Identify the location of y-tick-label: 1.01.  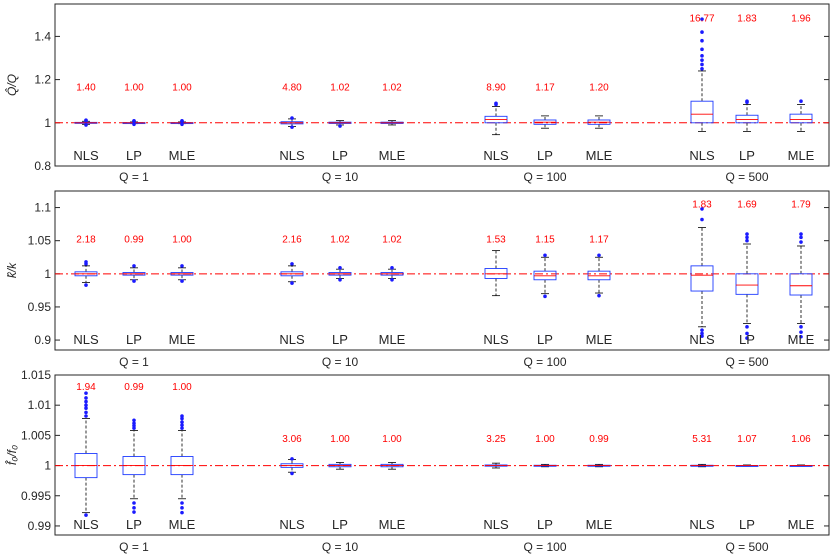
(40, 405).